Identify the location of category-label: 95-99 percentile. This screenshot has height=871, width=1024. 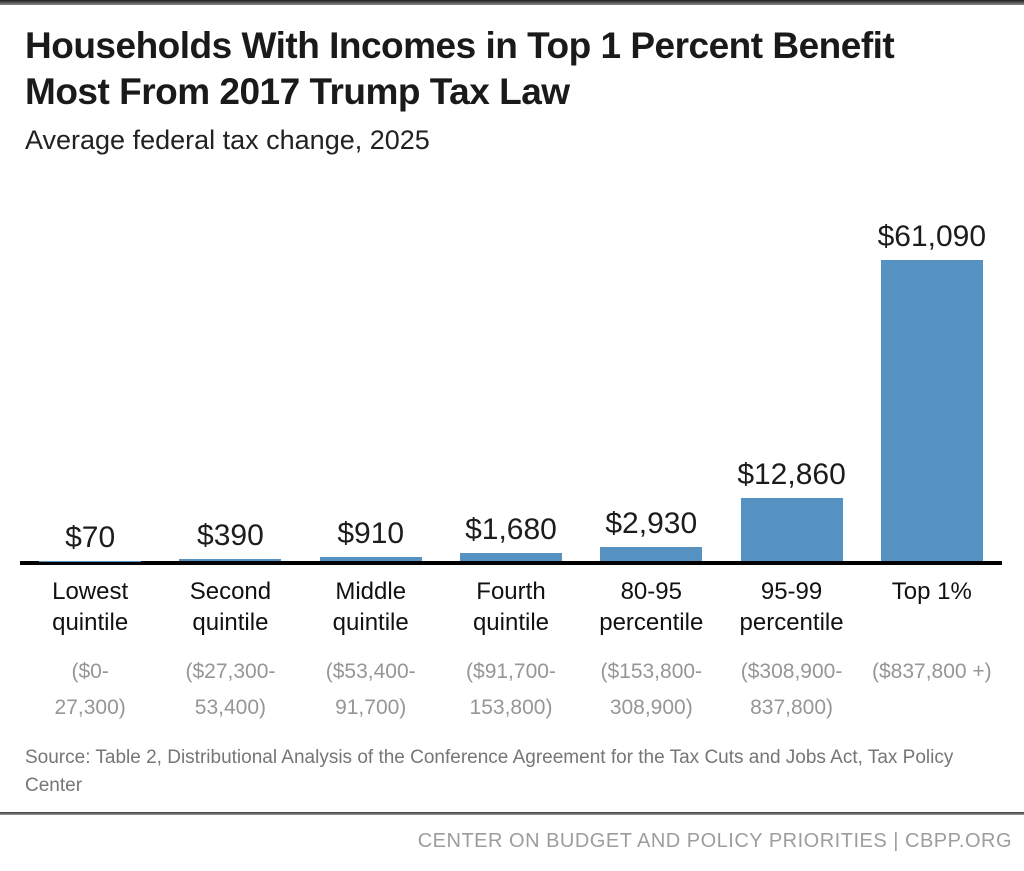
(791, 607).